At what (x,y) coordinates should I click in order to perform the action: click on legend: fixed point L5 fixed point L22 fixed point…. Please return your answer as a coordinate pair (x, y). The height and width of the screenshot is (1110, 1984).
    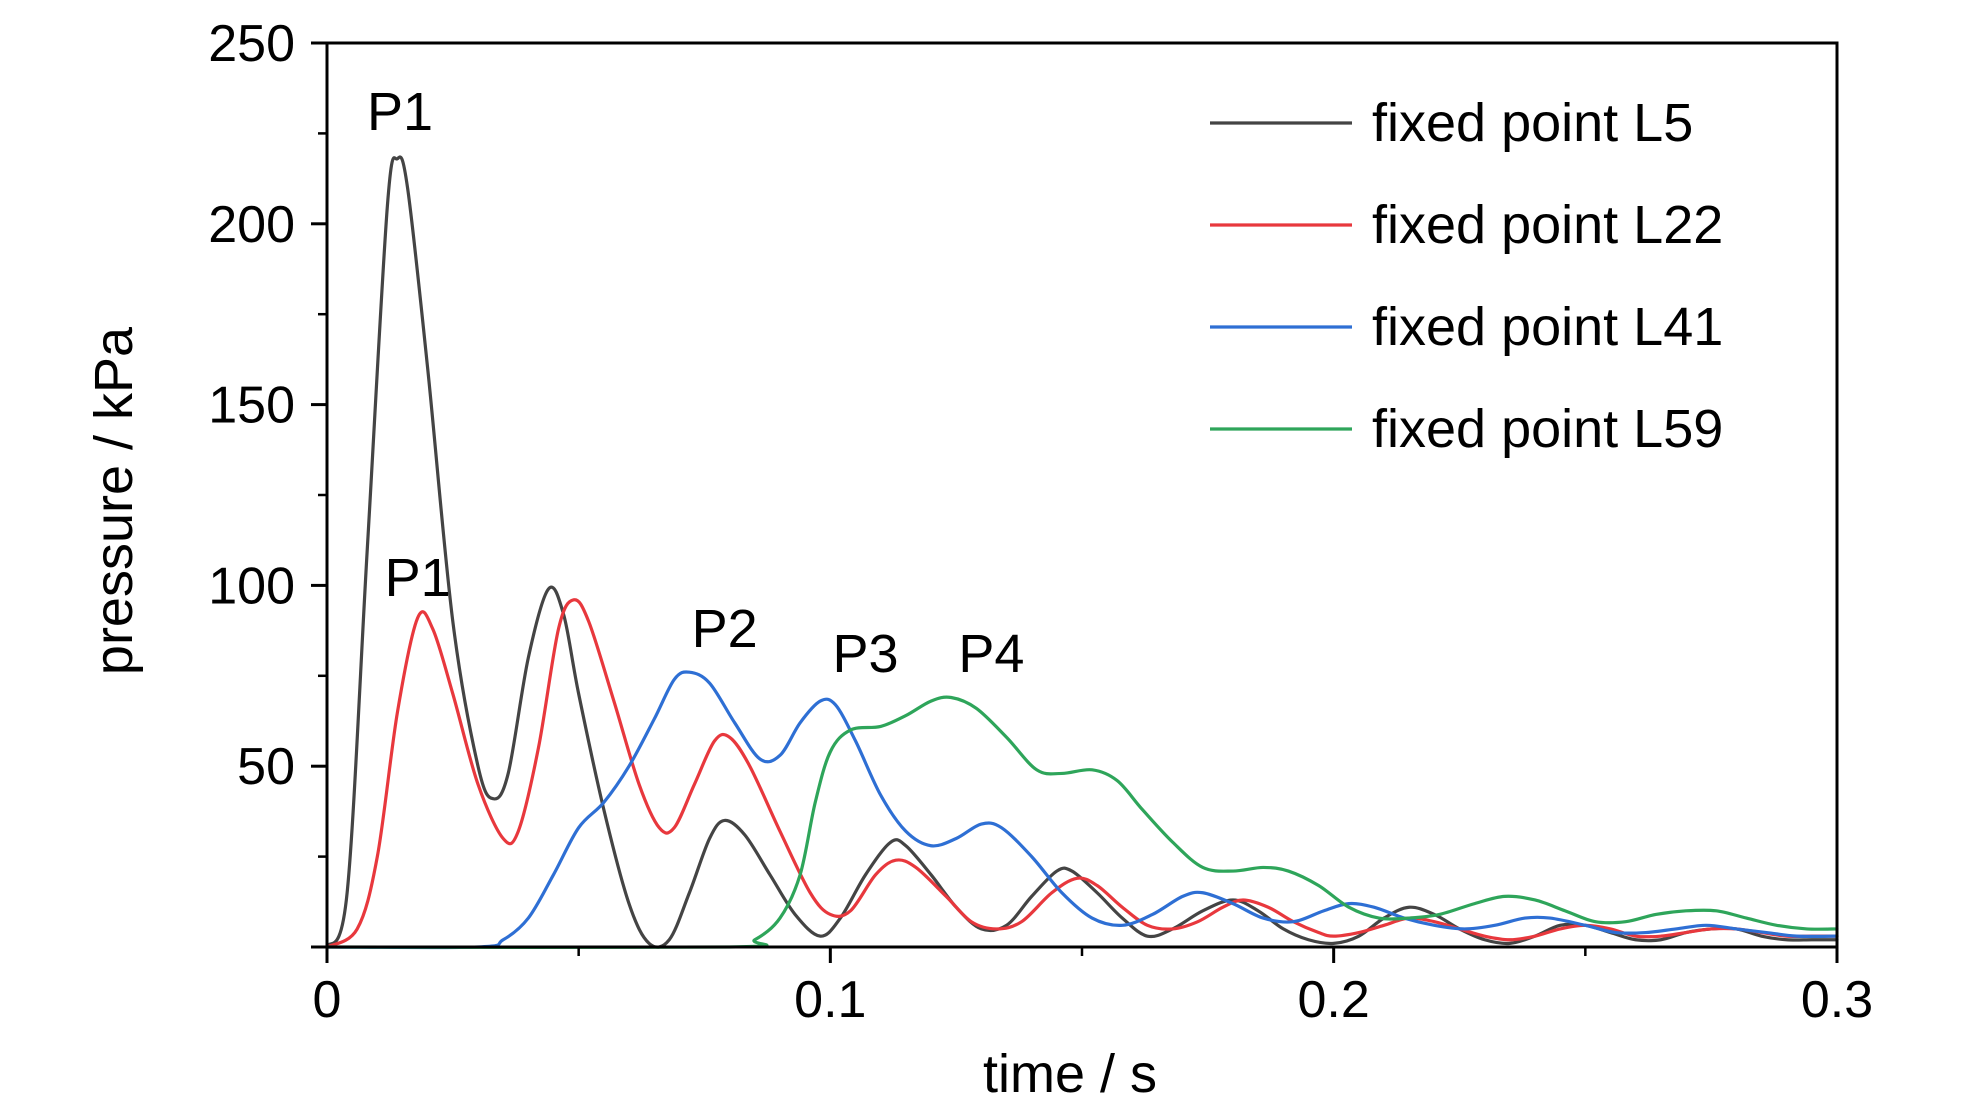
    Looking at the image, I should click on (1466, 276).